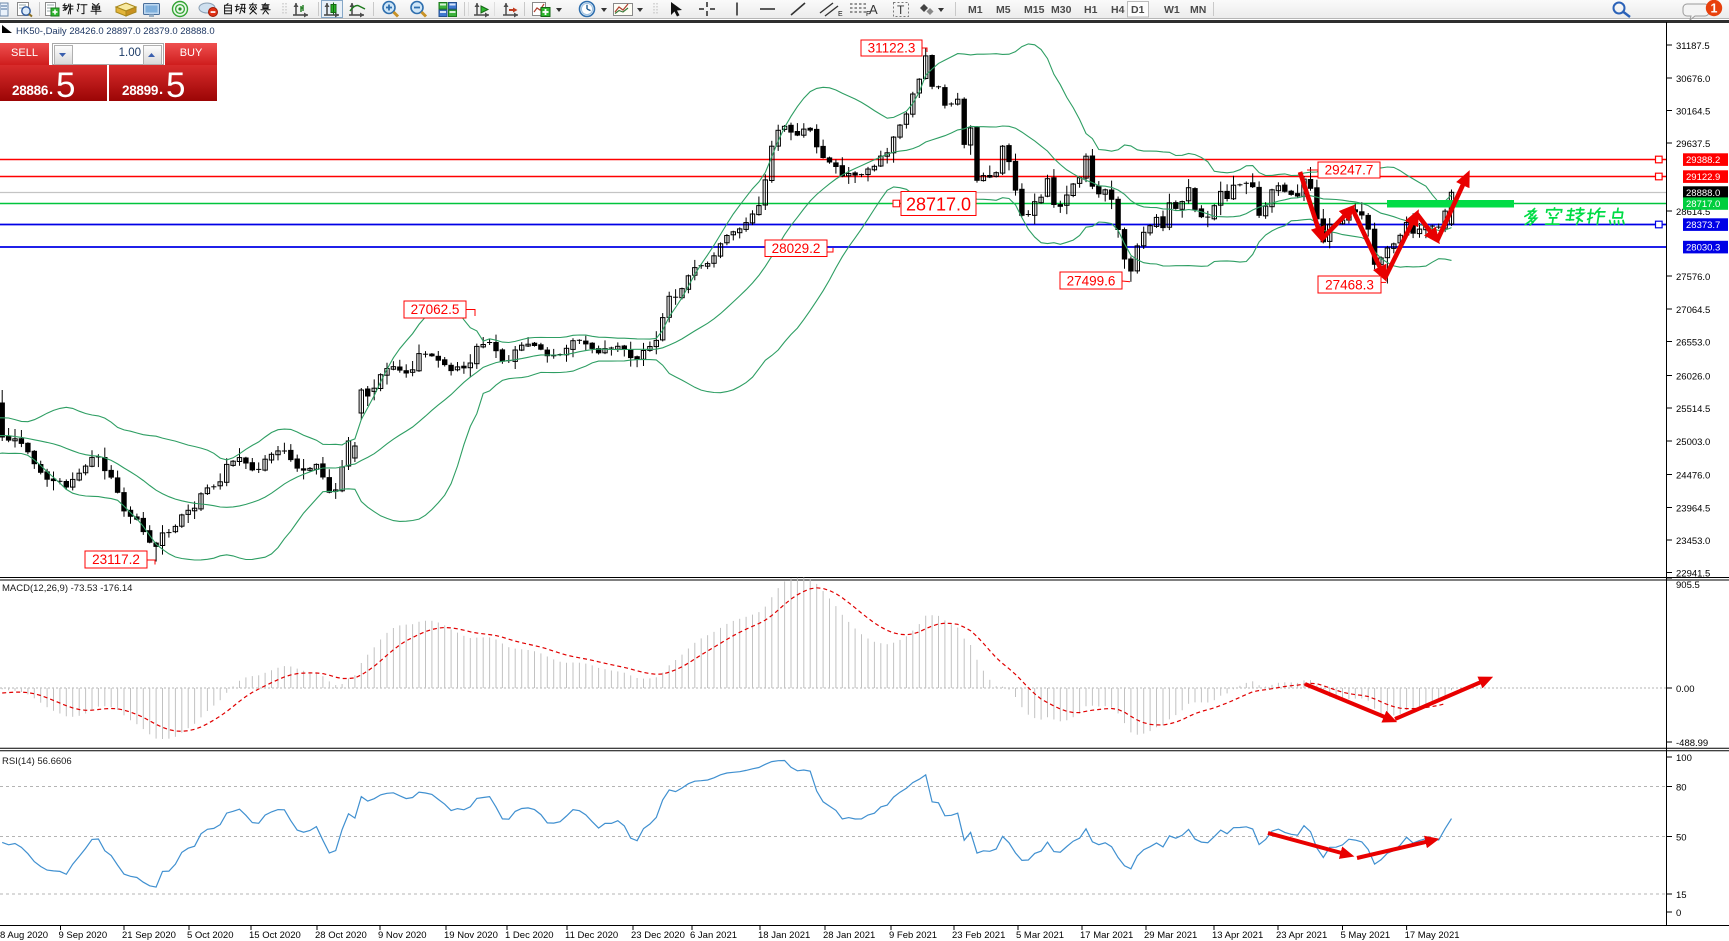 The image size is (1729, 941). What do you see at coordinates (1678, 913) in the screenshot?
I see `svg-text: 0` at bounding box center [1678, 913].